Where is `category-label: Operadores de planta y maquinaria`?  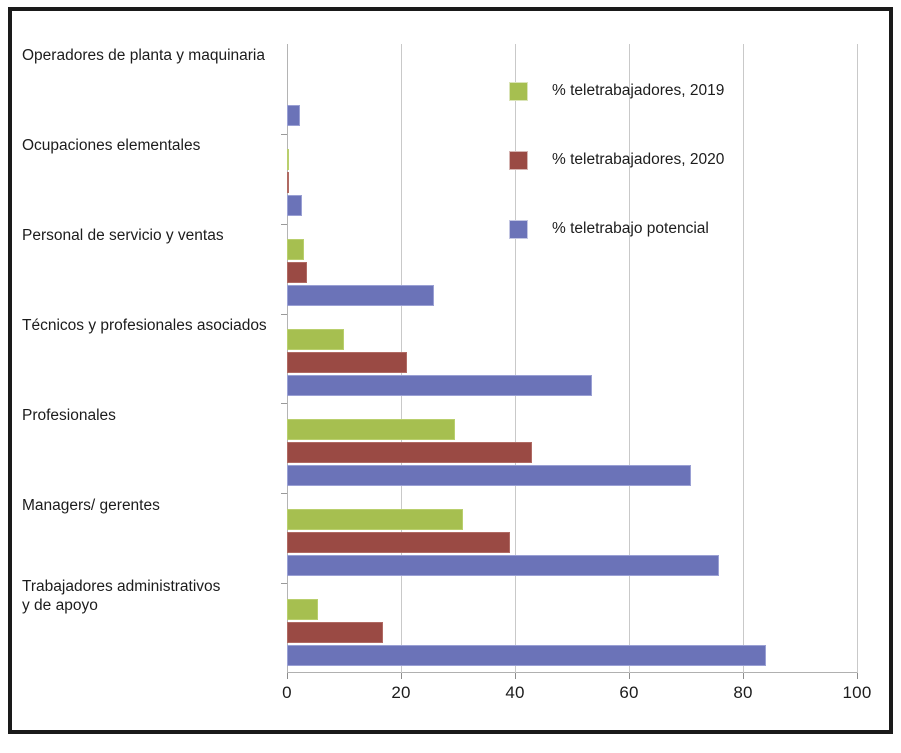
category-label: Operadores de planta y maquinaria is located at coordinates (143, 56).